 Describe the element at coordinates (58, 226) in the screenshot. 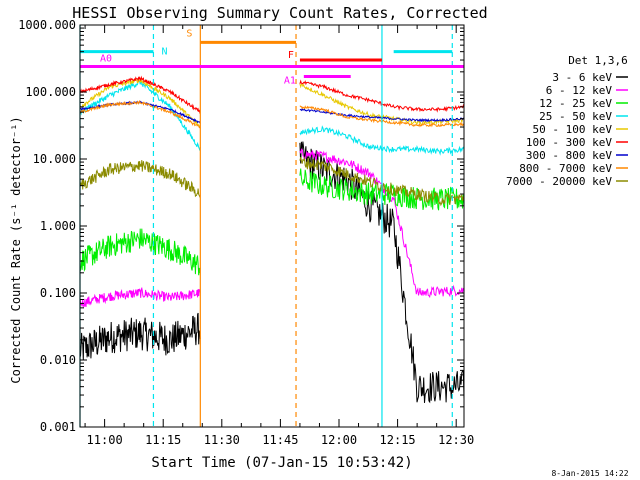

I see `y-tick-label: 1.000` at that location.